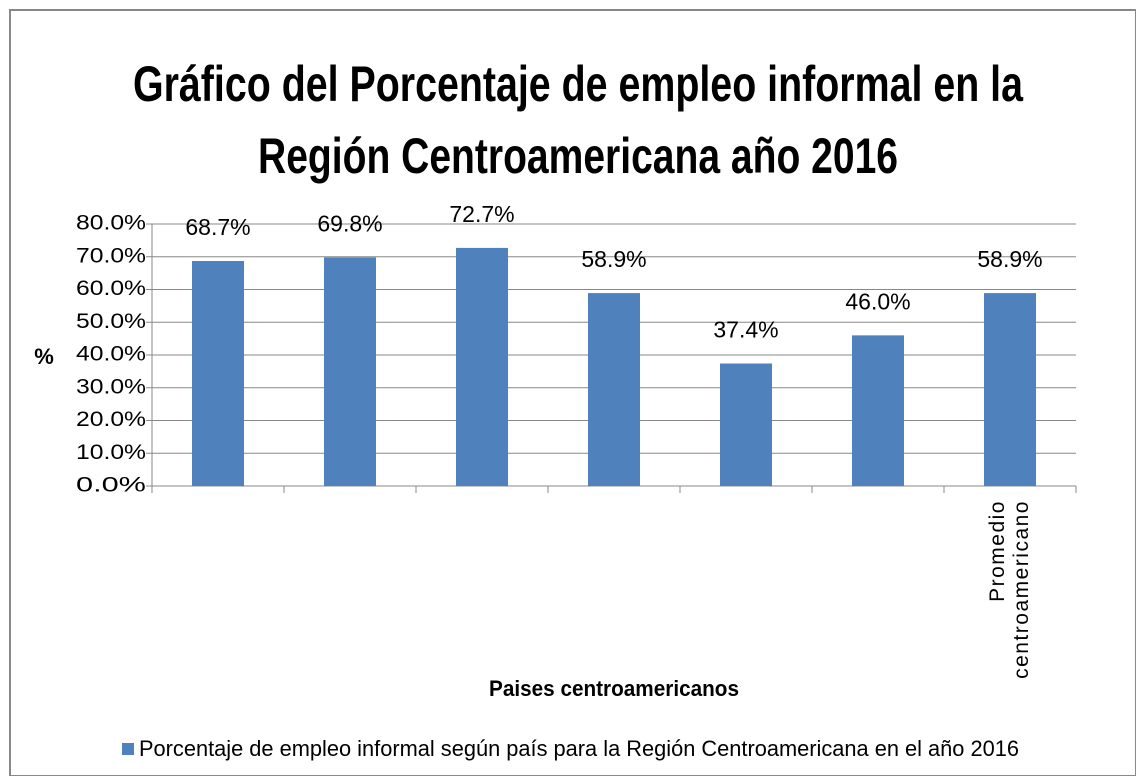 The image size is (1136, 776). What do you see at coordinates (44, 356) in the screenshot?
I see `y-axis-label: %` at bounding box center [44, 356].